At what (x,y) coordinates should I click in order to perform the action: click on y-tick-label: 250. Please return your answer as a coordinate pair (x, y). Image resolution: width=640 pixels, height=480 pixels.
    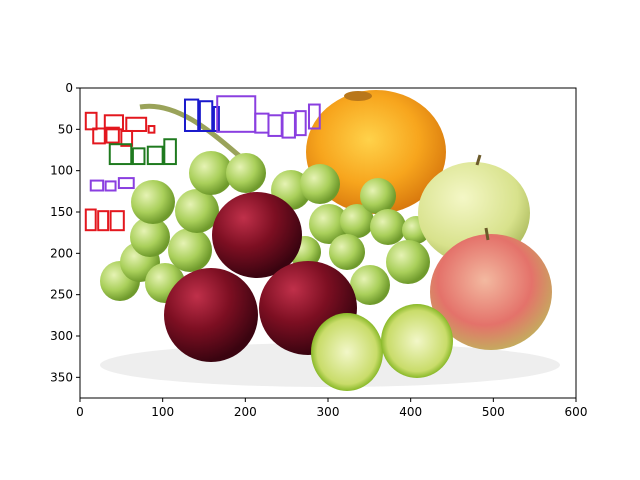
    Looking at the image, I should click on (61, 295).